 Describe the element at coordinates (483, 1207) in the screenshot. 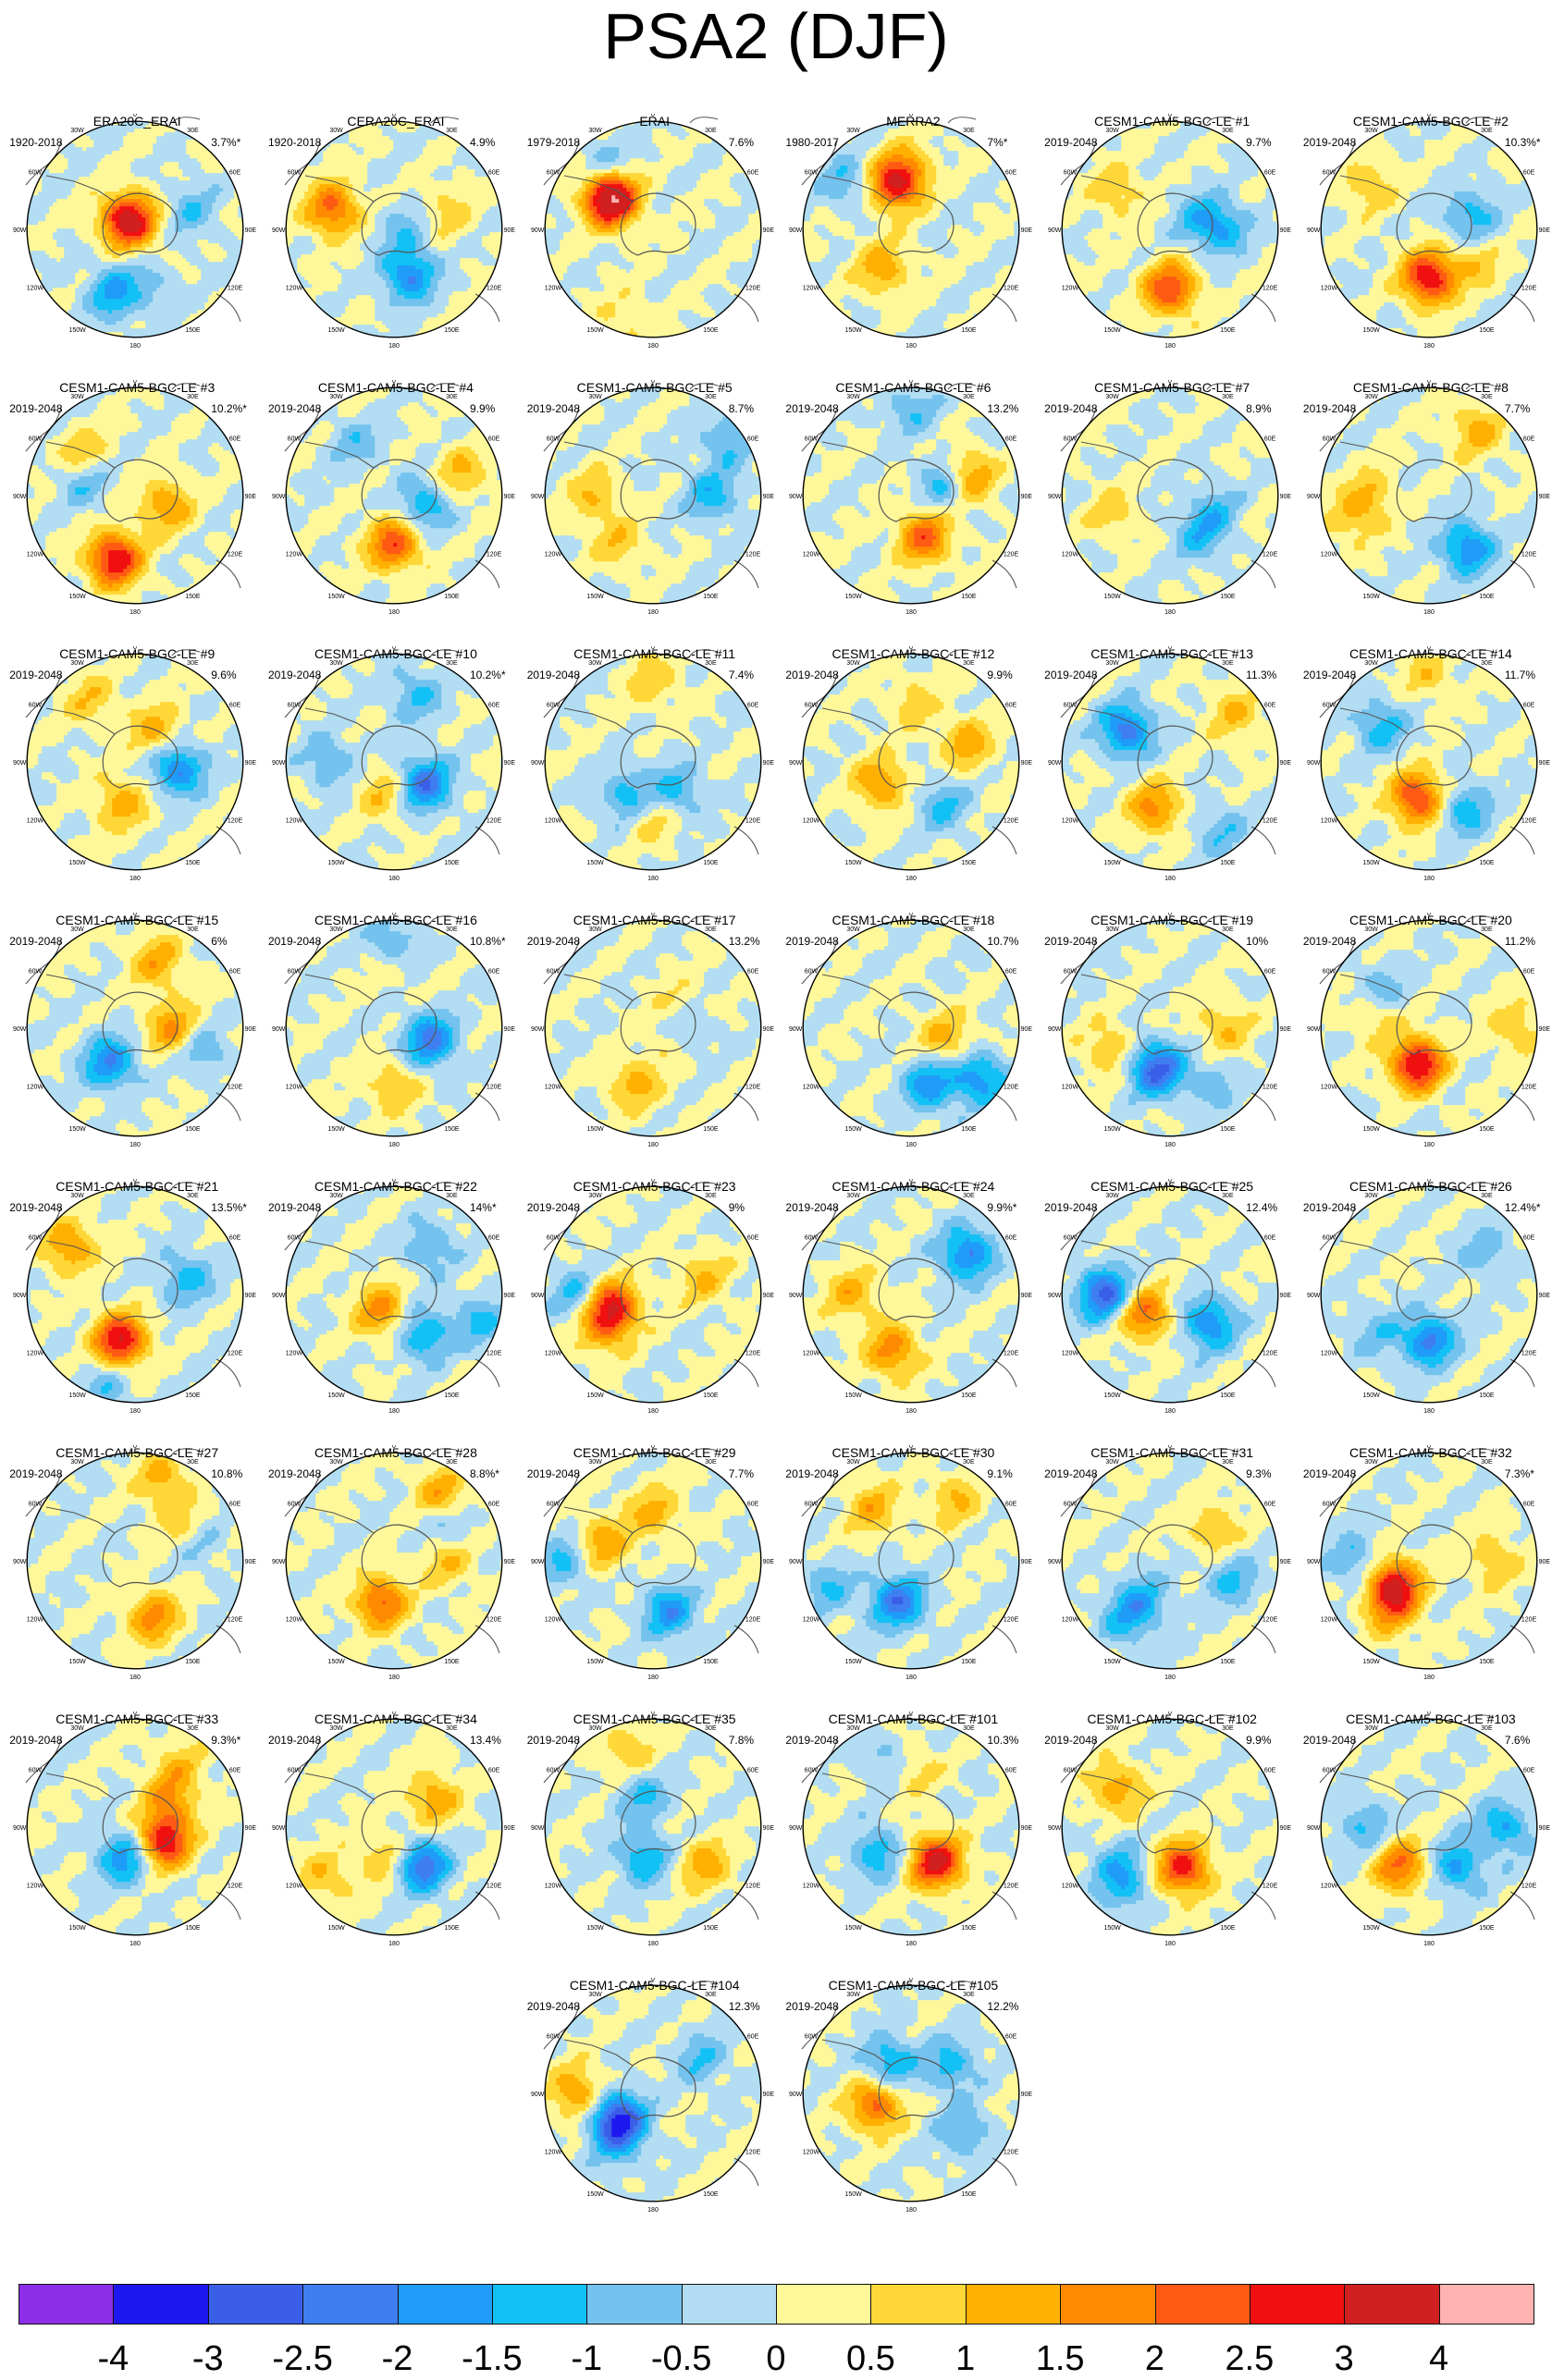

I see `panel-variance-percent: 14%*` at that location.